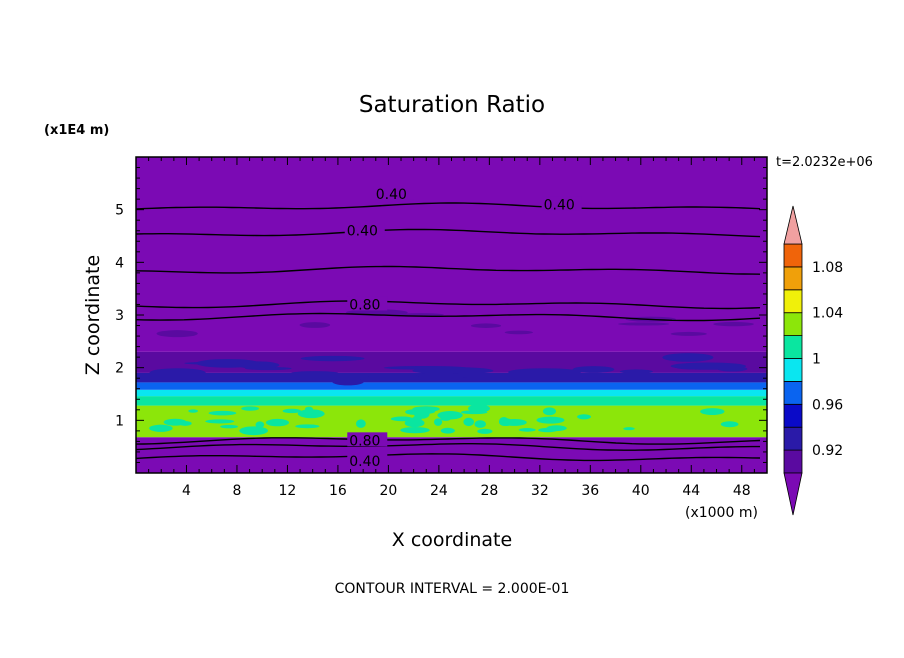 The width and height of the screenshot is (904, 658). I want to click on chart-title: Saturation Ratio, so click(452, 105).